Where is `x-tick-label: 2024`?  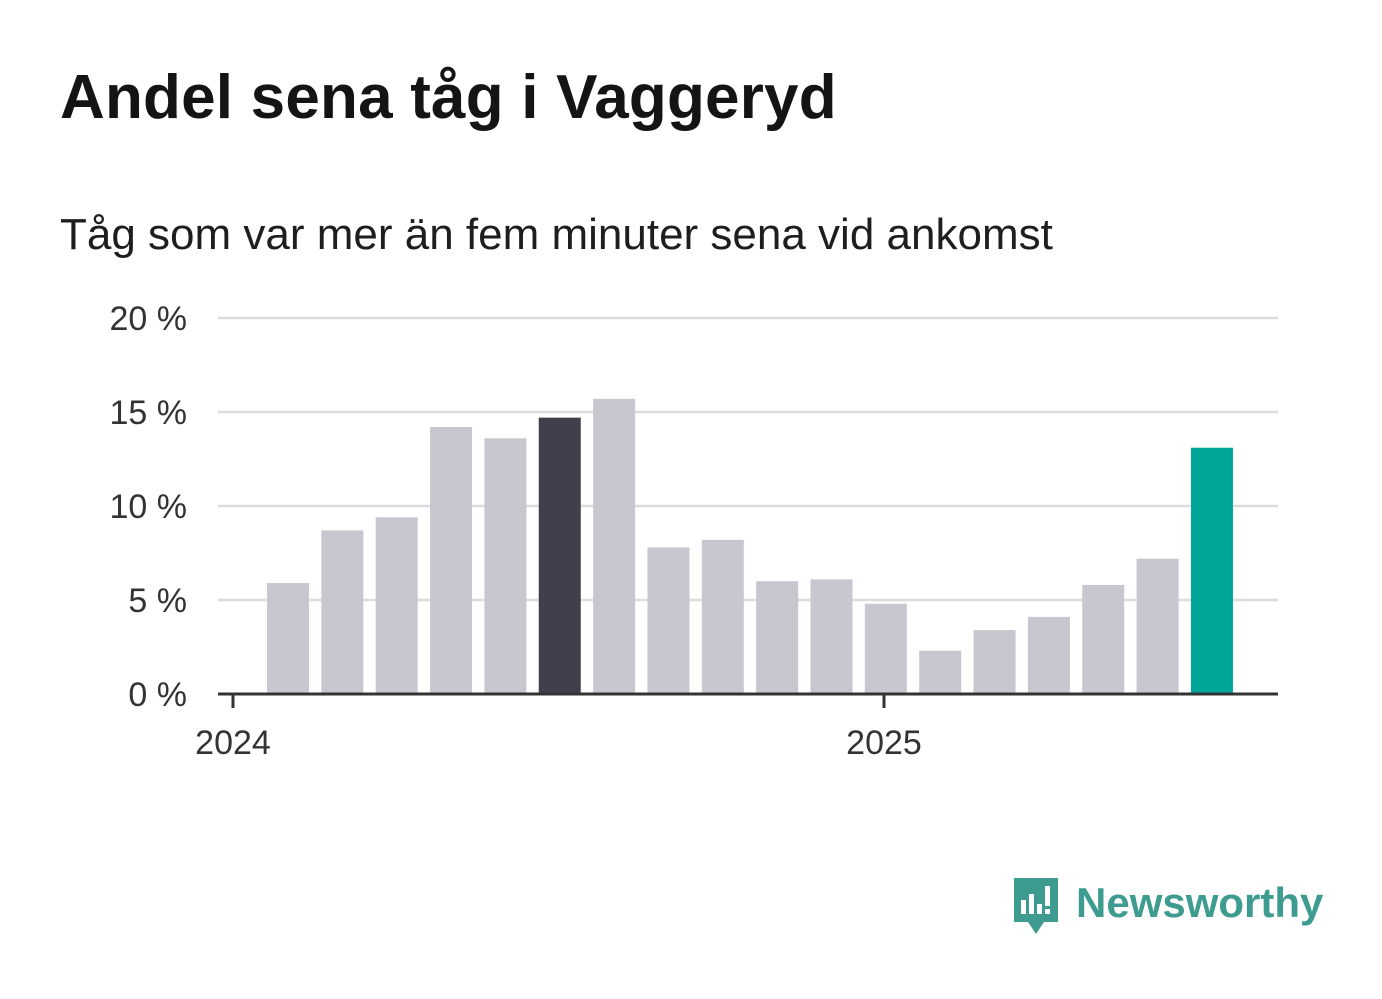 x-tick-label: 2024 is located at coordinates (233, 743).